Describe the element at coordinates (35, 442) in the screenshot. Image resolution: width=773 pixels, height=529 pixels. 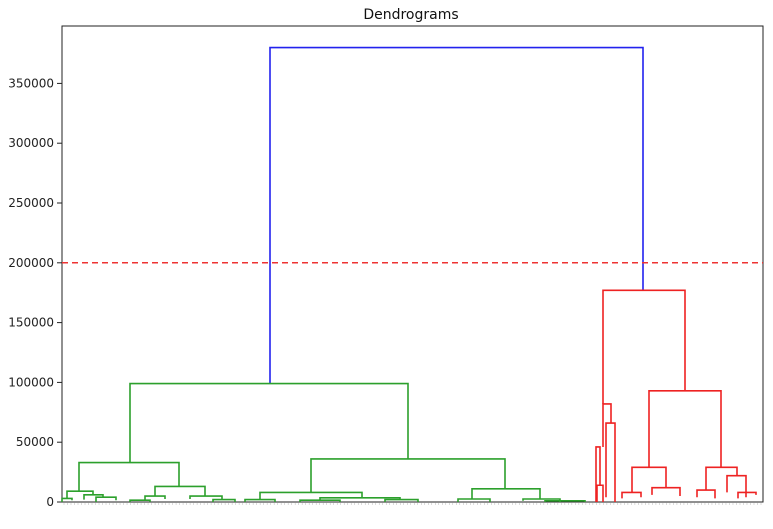
I see `y-tick-label: 50000` at that location.